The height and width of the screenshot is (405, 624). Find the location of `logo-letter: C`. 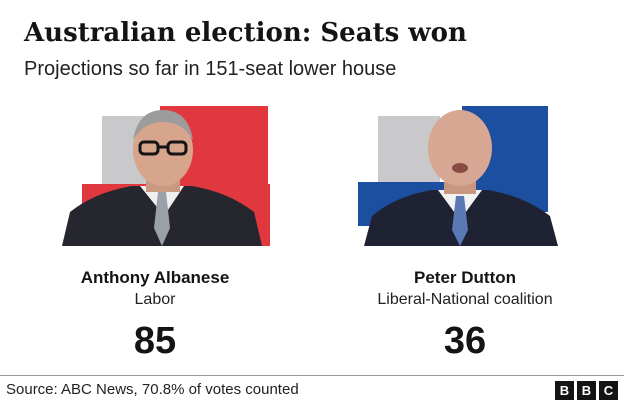

logo-letter: C is located at coordinates (608, 390).